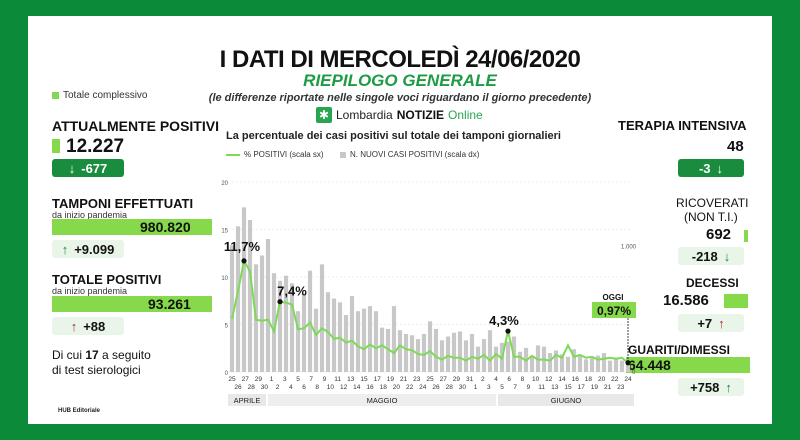  I want to click on tamponi-bar, so click(132, 227).